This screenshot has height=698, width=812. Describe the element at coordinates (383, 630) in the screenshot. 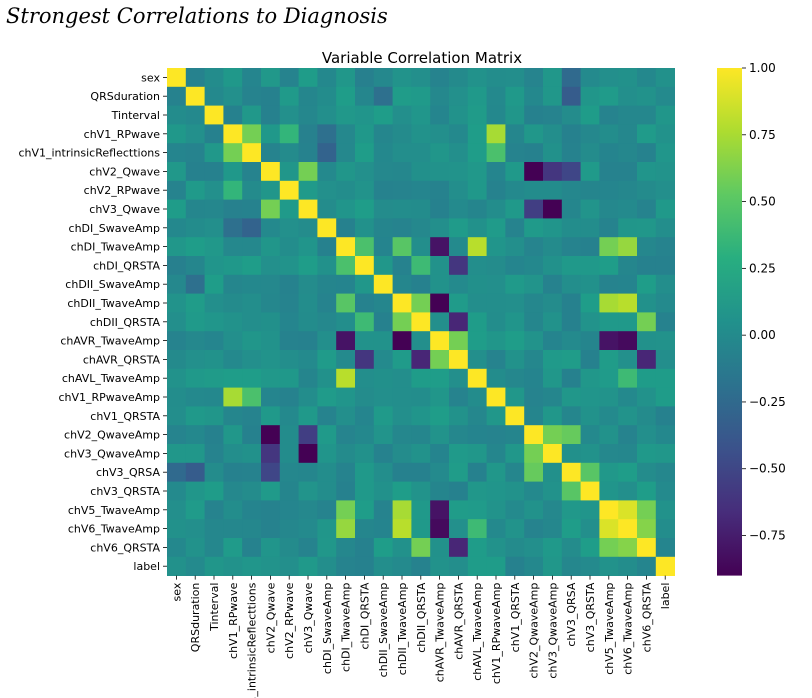

I see `x-tick-label: chDII_SwaveAmp` at that location.